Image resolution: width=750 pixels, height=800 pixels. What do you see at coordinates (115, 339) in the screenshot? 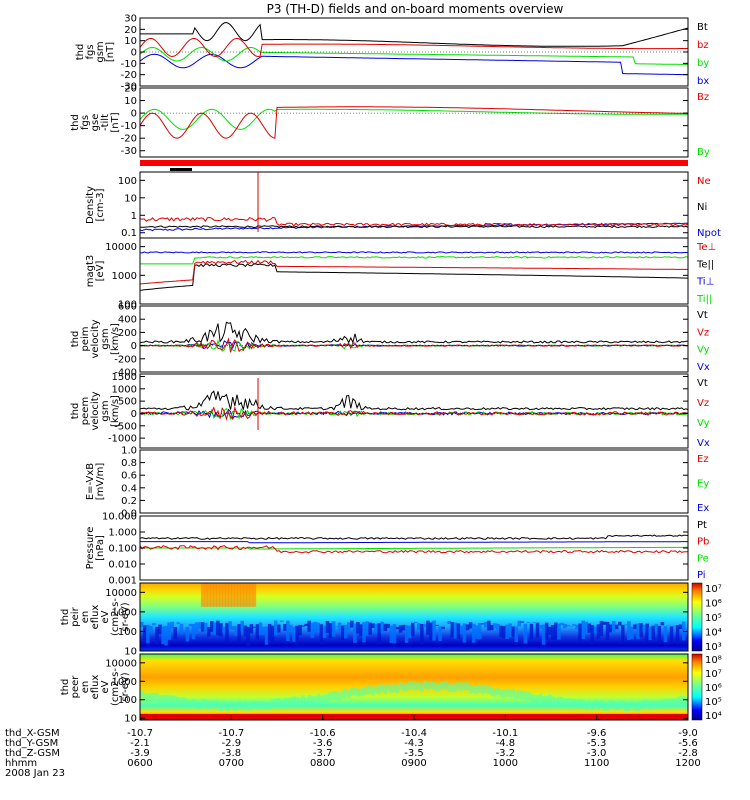
I see `y-axis-label-line: [km/s]` at bounding box center [115, 339].